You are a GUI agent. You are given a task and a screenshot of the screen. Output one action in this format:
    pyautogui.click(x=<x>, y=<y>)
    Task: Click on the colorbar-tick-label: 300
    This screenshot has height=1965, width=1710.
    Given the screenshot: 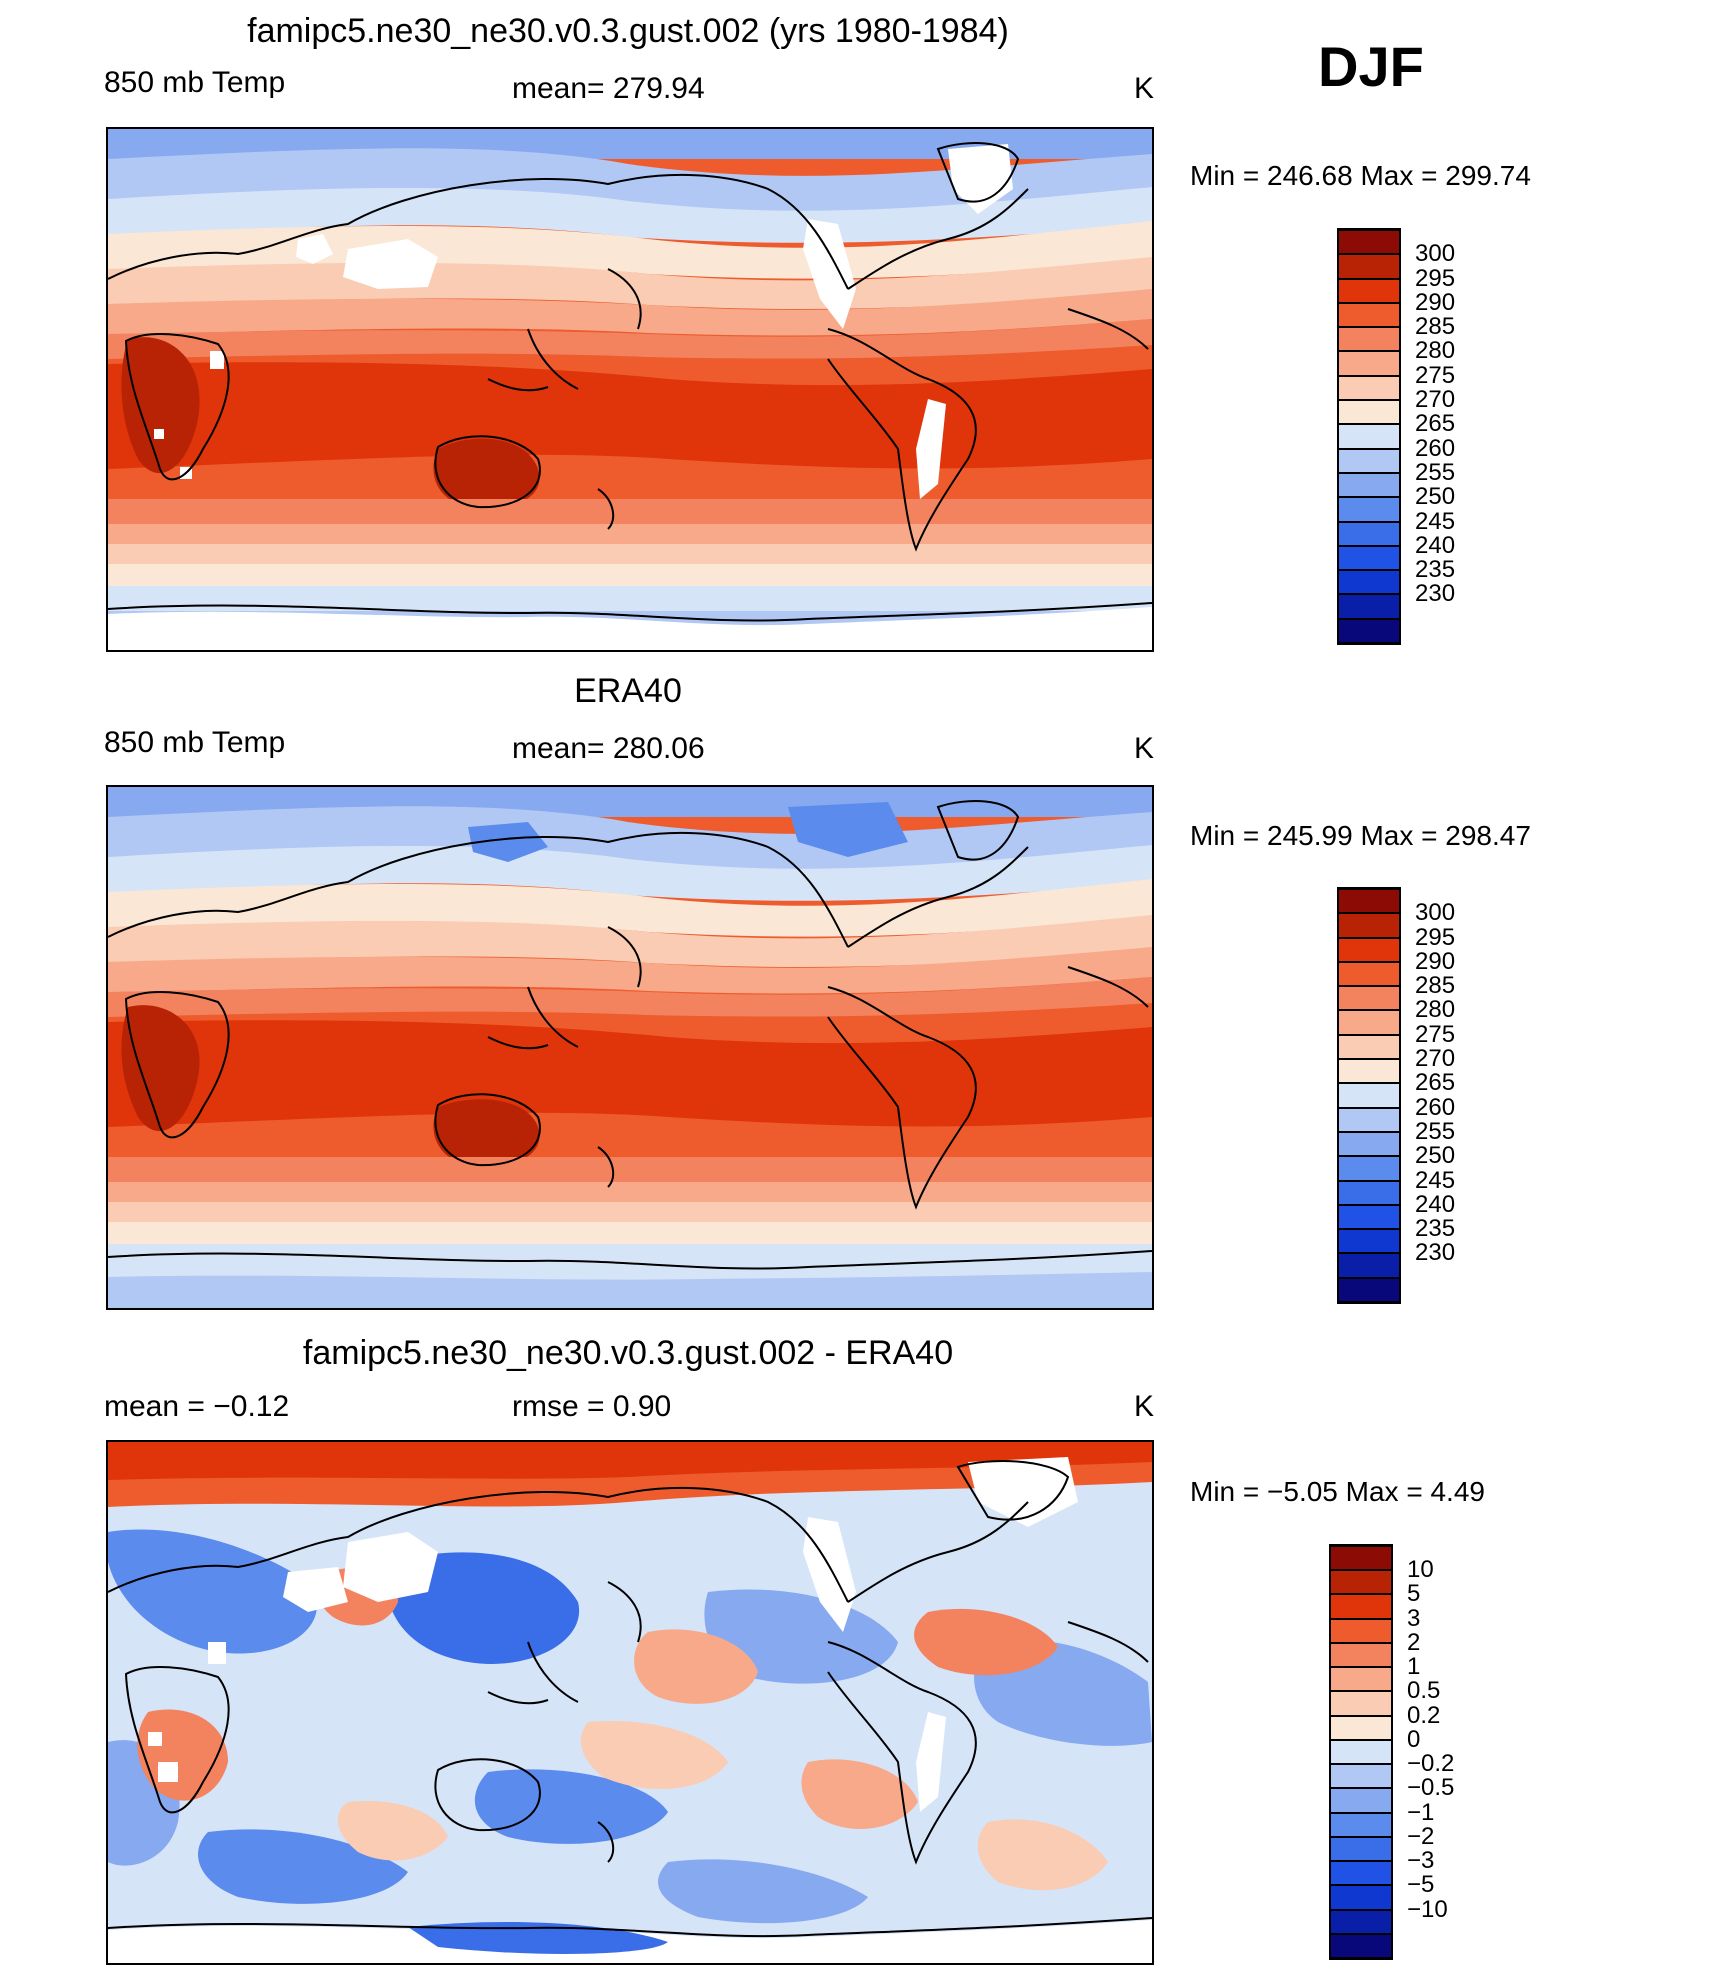 What is the action you would take?
    pyautogui.click(x=1435, y=913)
    